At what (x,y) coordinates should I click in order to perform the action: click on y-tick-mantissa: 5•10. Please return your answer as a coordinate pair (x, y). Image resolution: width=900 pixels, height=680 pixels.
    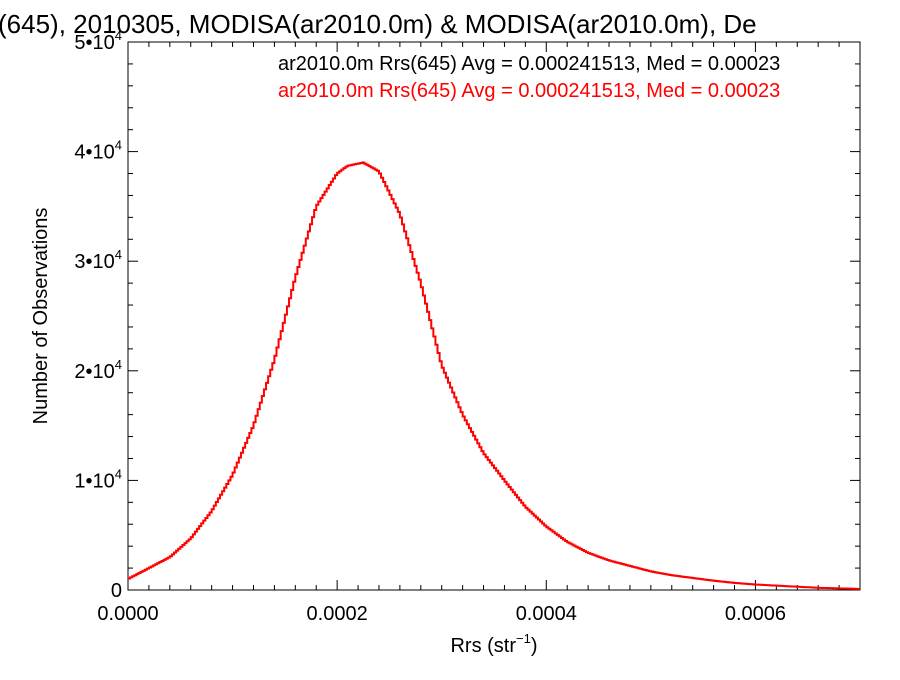
    Looking at the image, I should click on (94, 43).